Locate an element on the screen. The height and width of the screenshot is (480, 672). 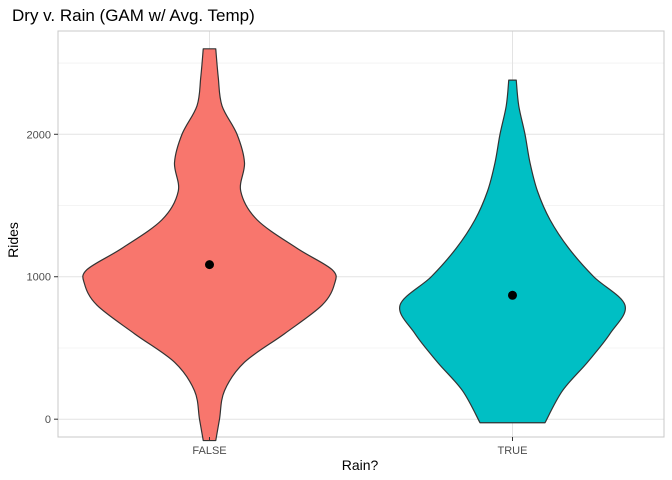
mean-point-false is located at coordinates (209, 265).